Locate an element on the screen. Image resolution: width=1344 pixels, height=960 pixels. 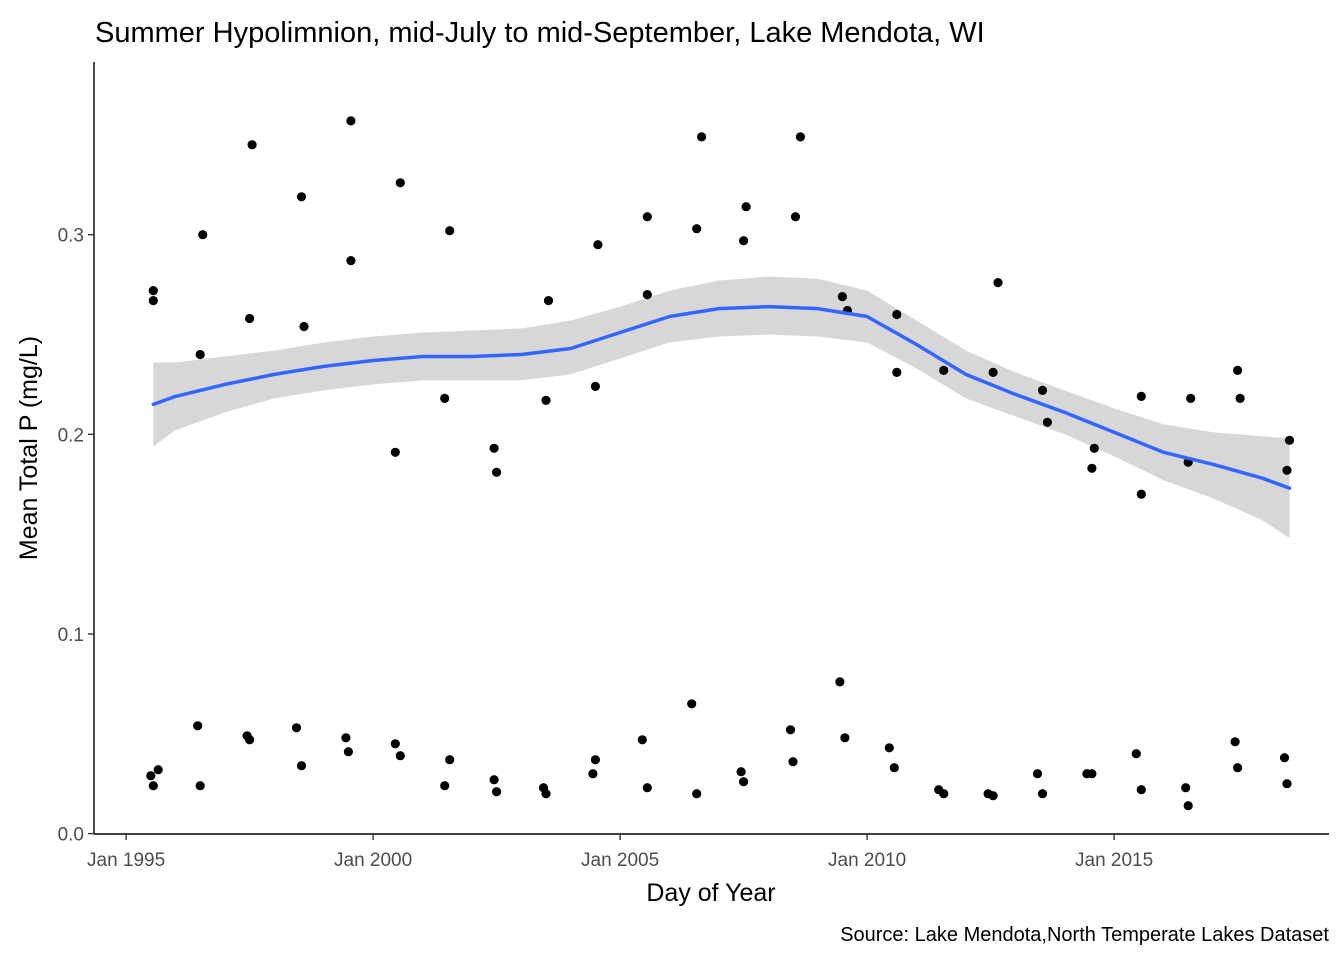
x-tick-label: Jan 1995 is located at coordinates (126, 860).